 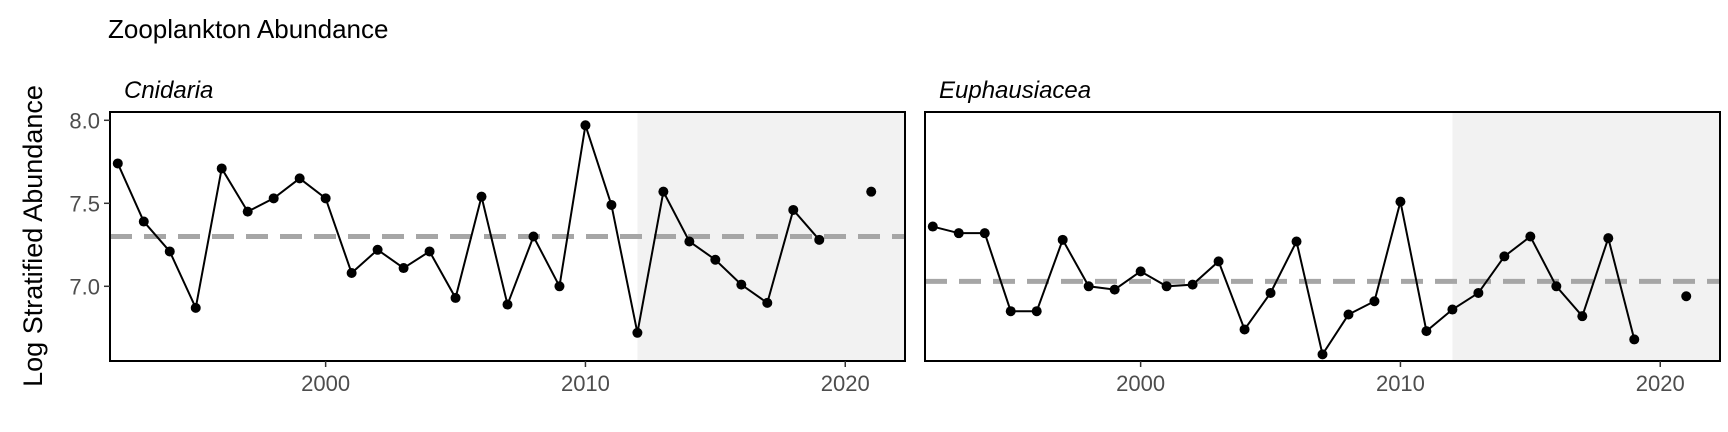 I want to click on y-tick-label: 8.0, so click(x=84, y=120).